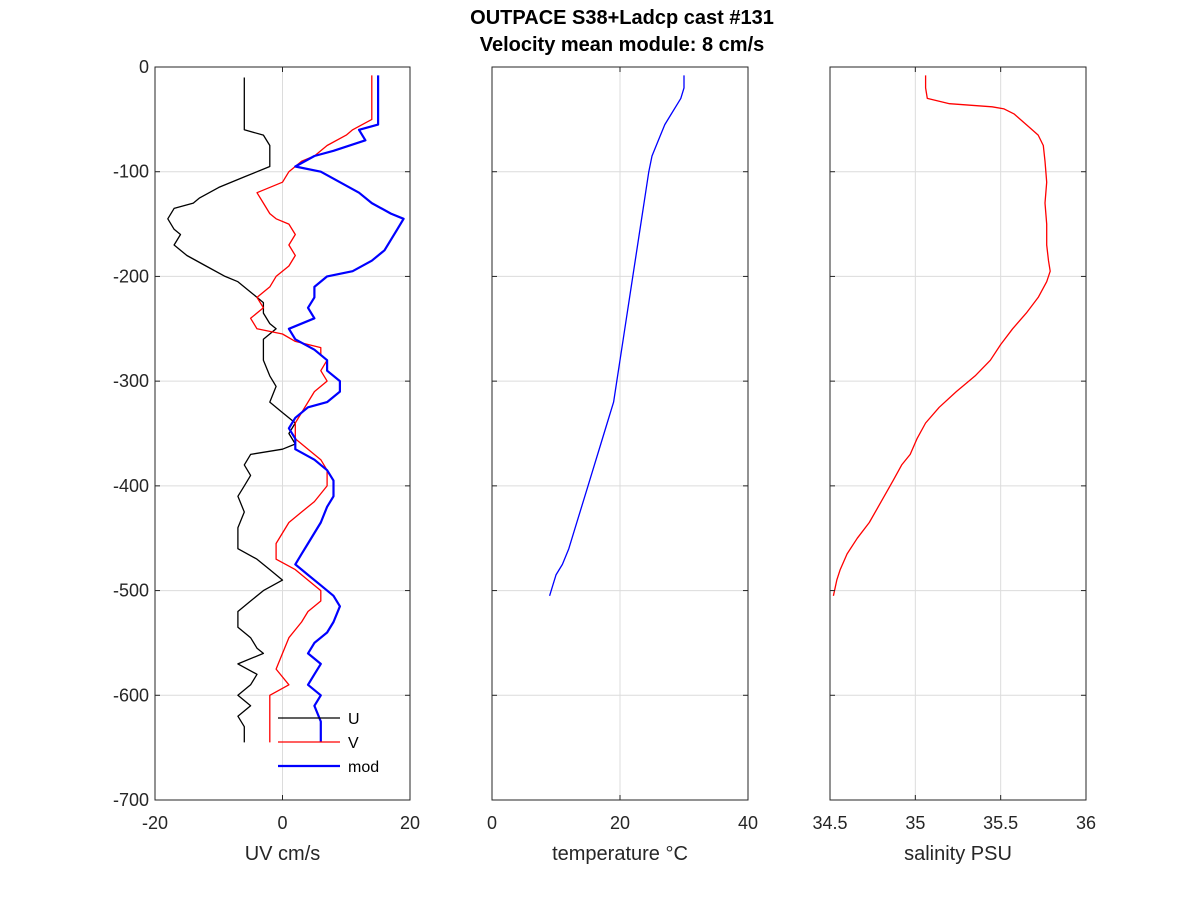  Describe the element at coordinates (131, 486) in the screenshot. I see `y-tick-label: -400` at that location.